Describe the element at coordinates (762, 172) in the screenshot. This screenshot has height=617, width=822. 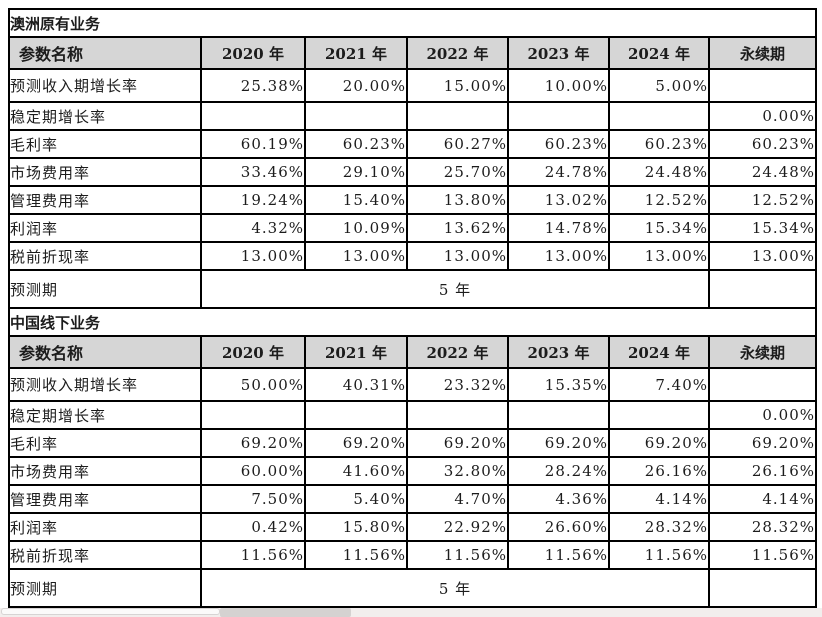
I see `value-cell: 24.48%` at that location.